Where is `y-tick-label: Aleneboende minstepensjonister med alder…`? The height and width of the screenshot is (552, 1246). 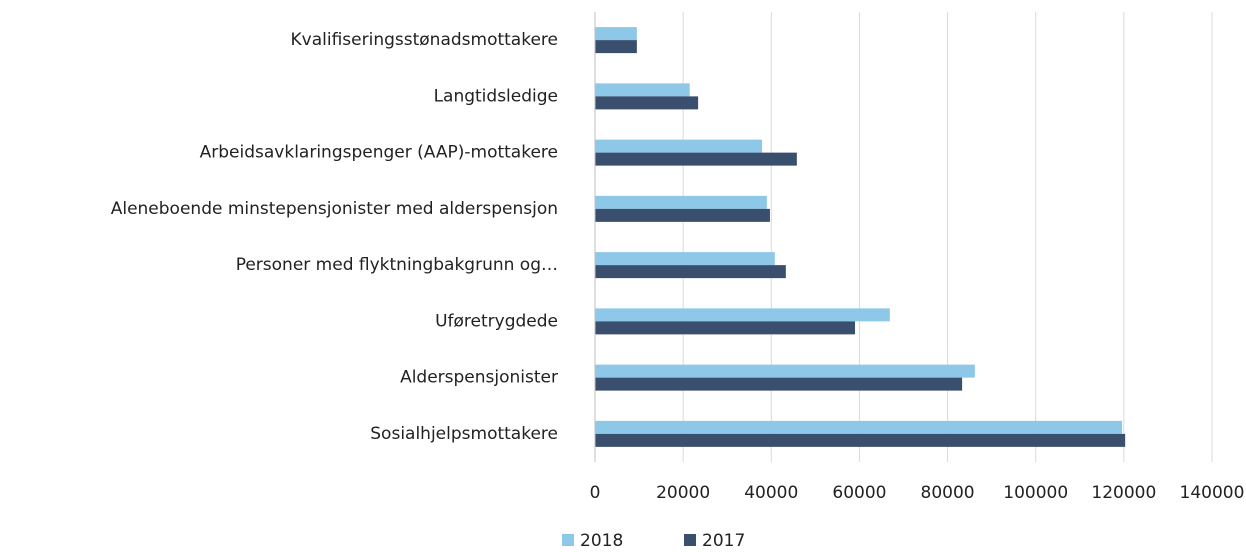 y-tick-label: Aleneboende minstepensjonister med alder… is located at coordinates (334, 209).